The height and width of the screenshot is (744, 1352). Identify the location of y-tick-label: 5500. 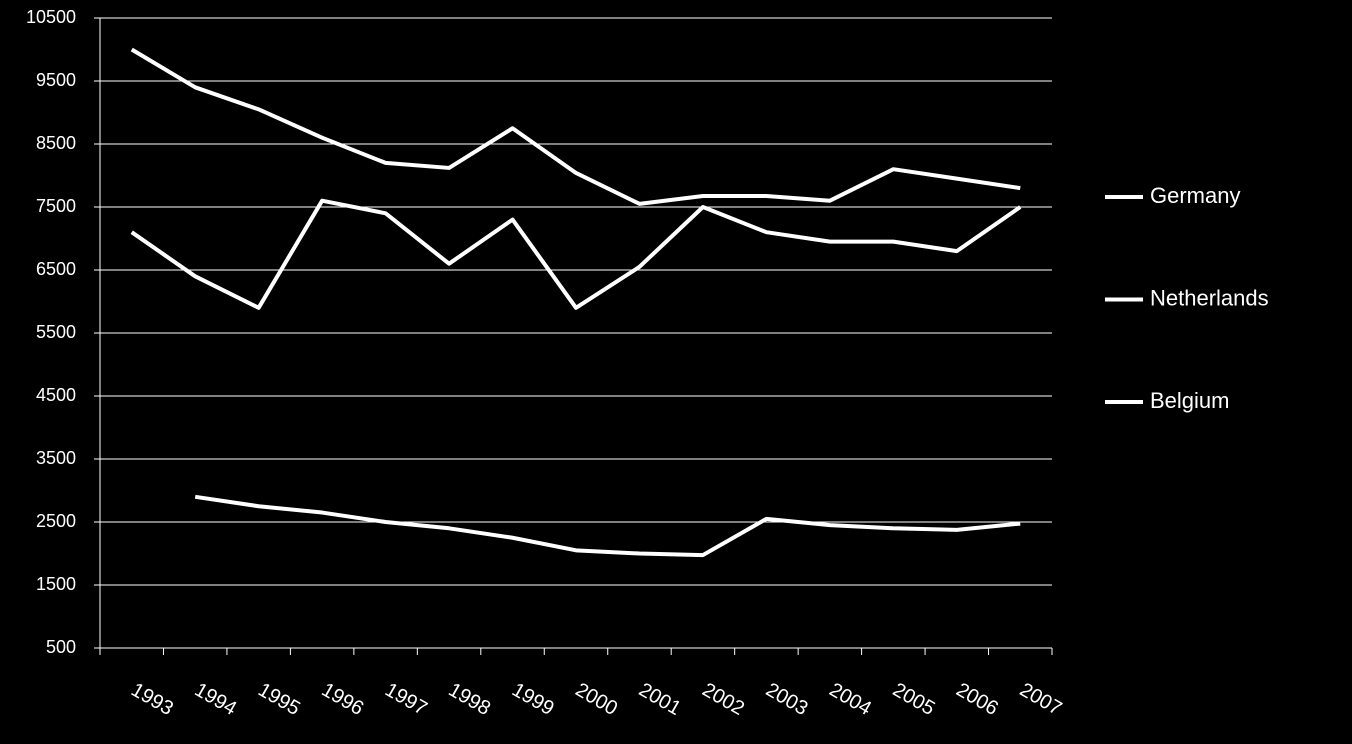
(56, 332).